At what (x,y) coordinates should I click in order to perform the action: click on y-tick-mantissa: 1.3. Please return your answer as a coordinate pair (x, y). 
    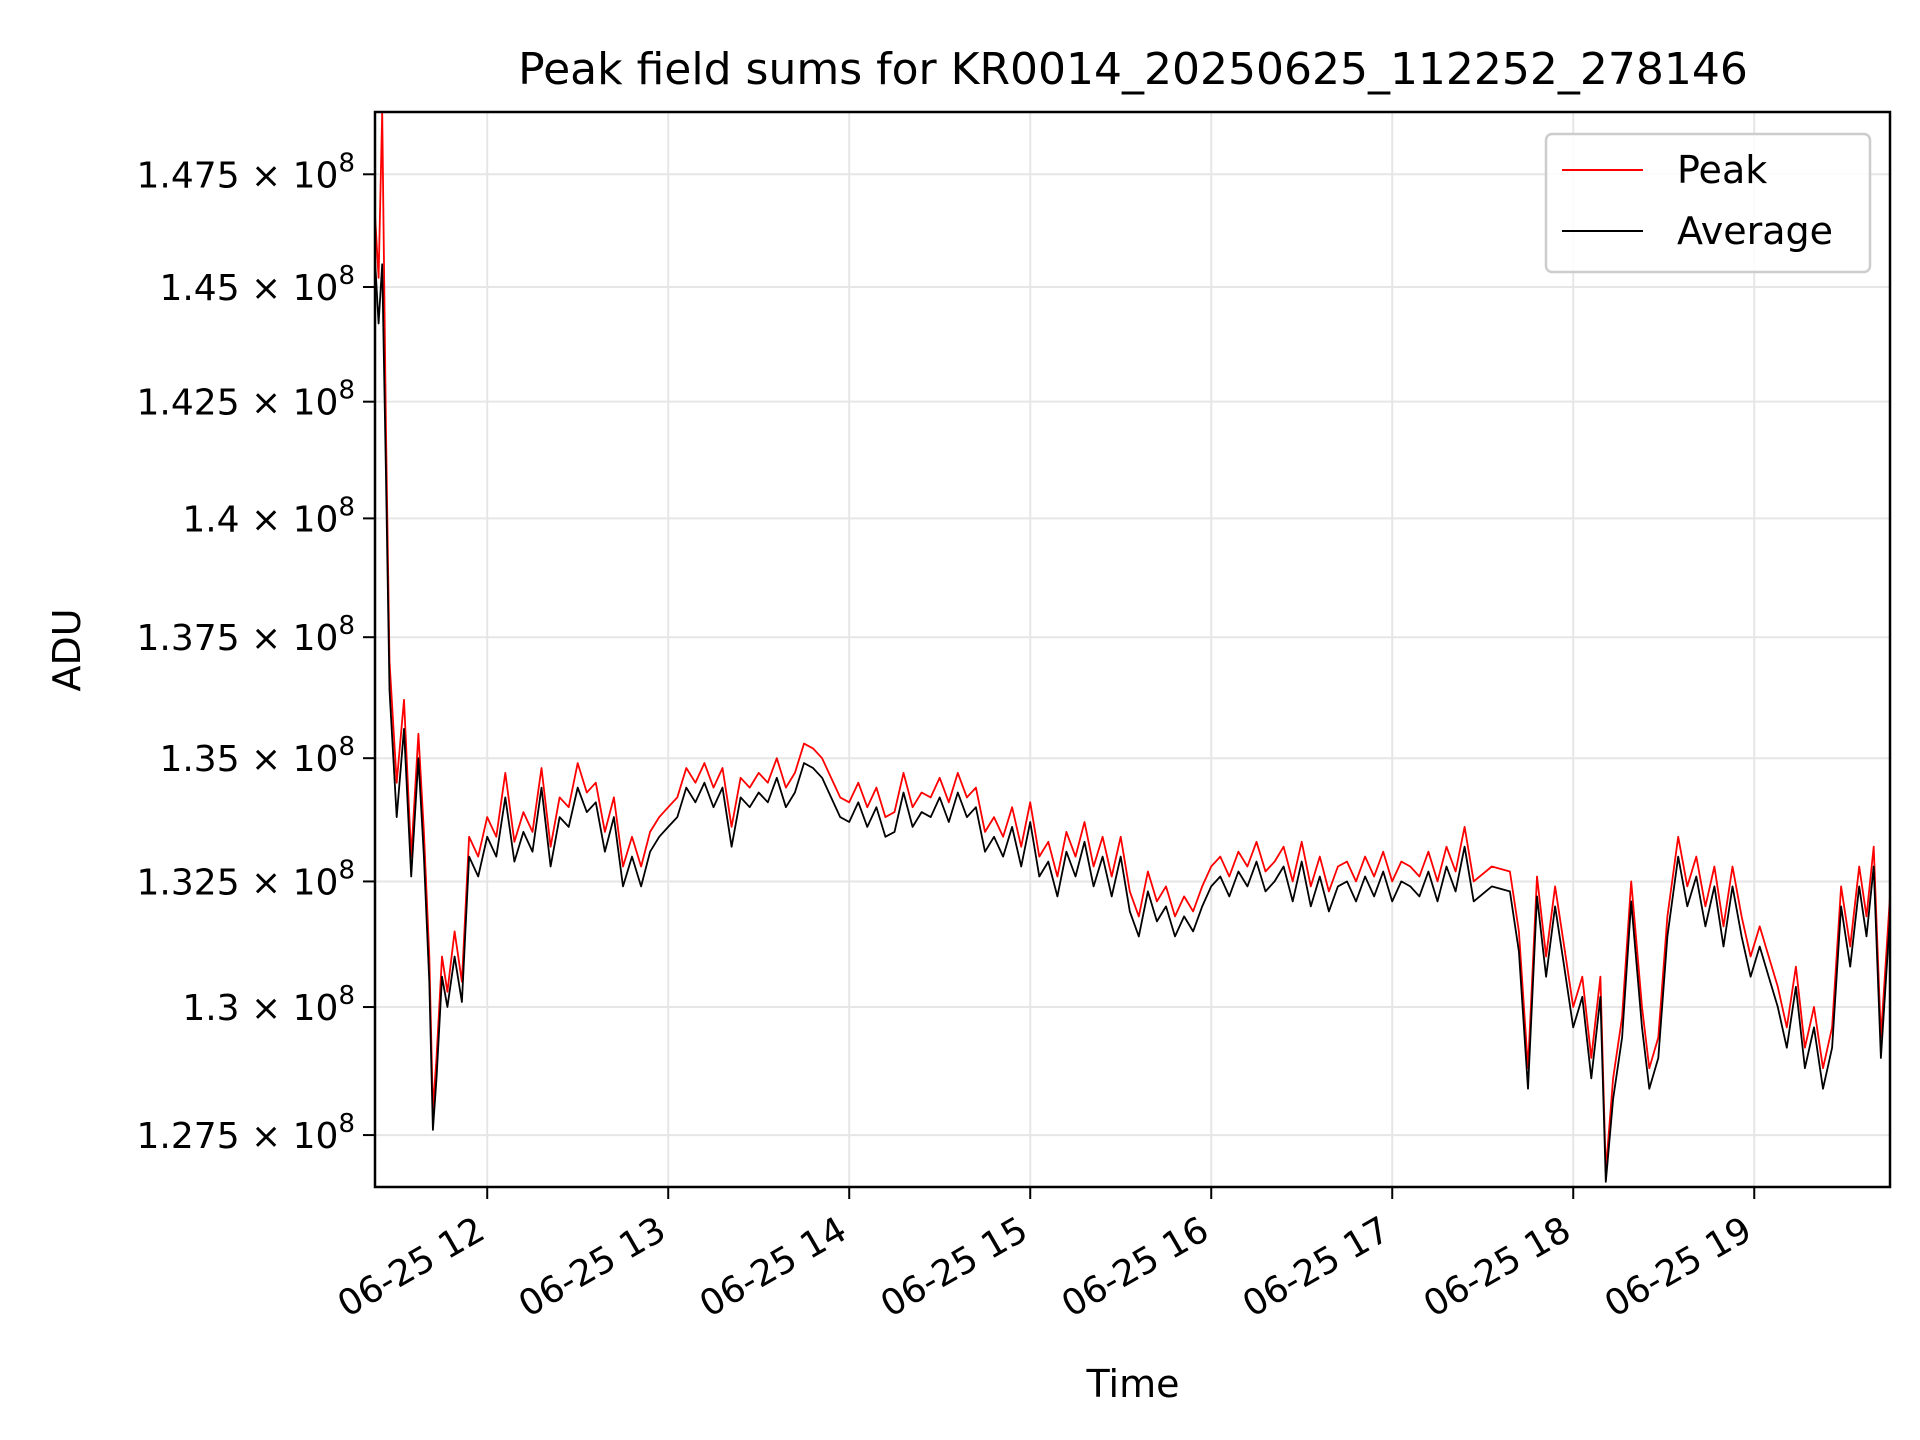
    Looking at the image, I should click on (210, 1008).